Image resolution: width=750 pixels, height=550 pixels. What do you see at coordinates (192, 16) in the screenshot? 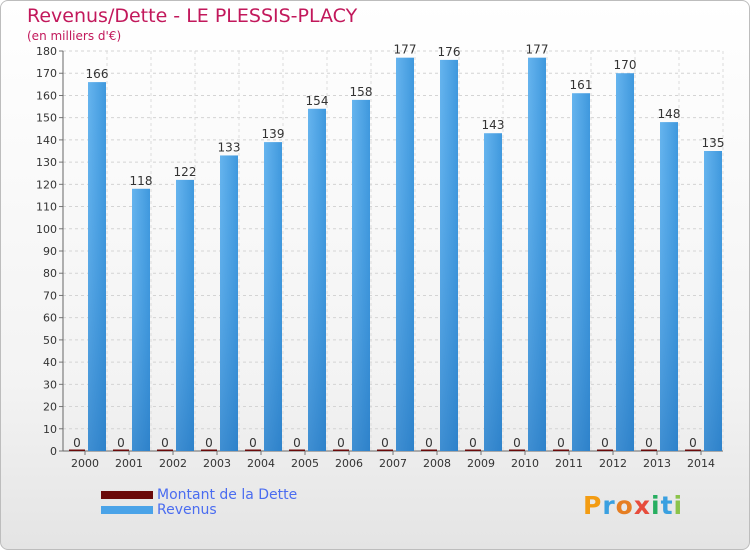
I see `chart-title: Revenus/Dette - LE PLESSIS-PLACY` at bounding box center [192, 16].